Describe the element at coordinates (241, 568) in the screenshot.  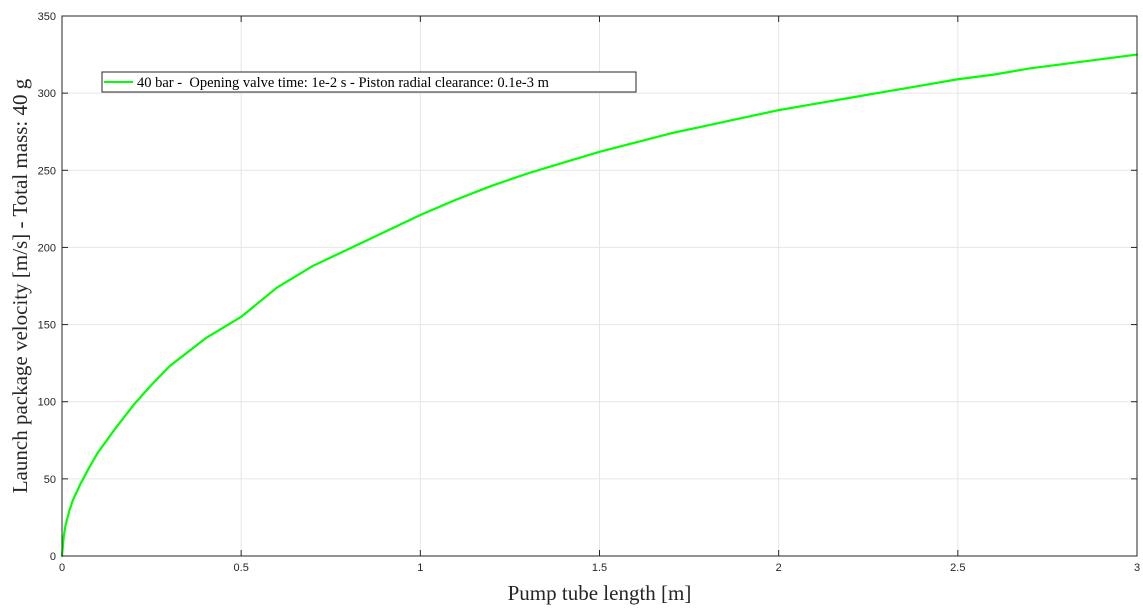
I see `x-tick-label: 0.5` at that location.